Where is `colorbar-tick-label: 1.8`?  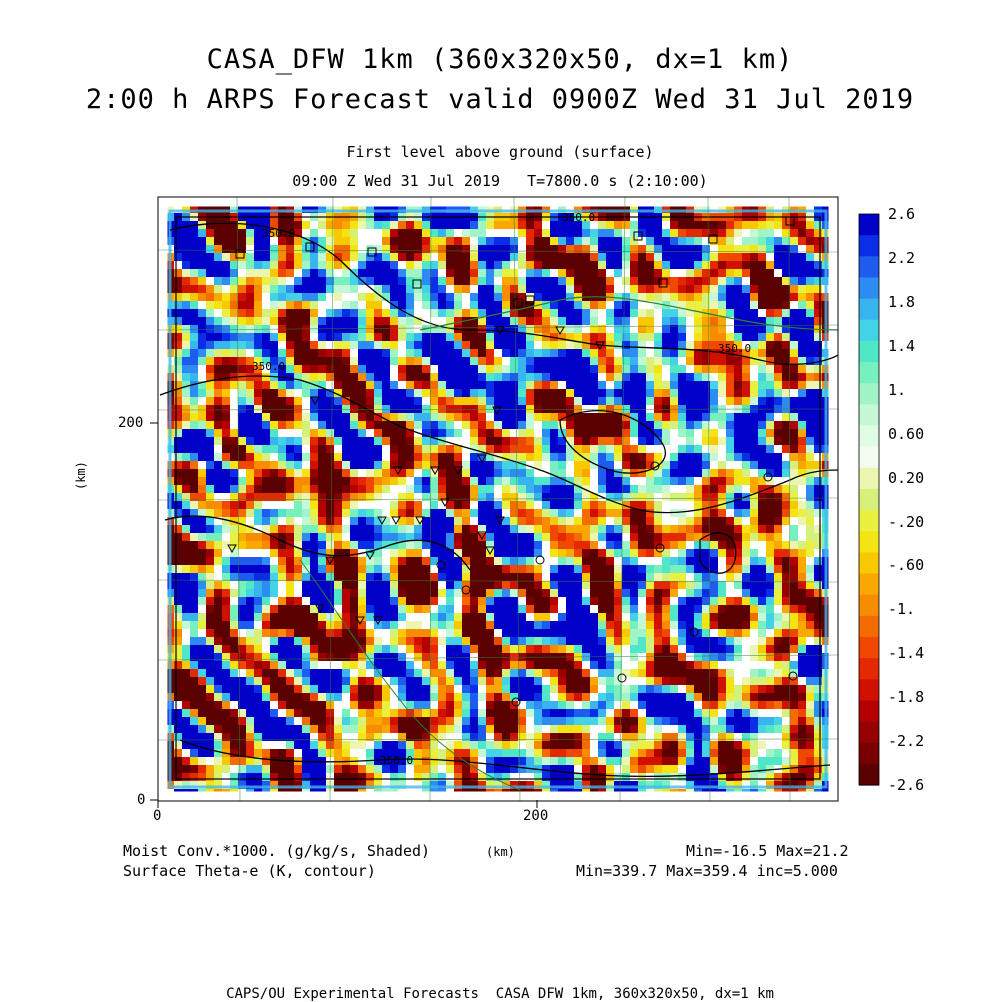 colorbar-tick-label: 1.8 is located at coordinates (901, 302).